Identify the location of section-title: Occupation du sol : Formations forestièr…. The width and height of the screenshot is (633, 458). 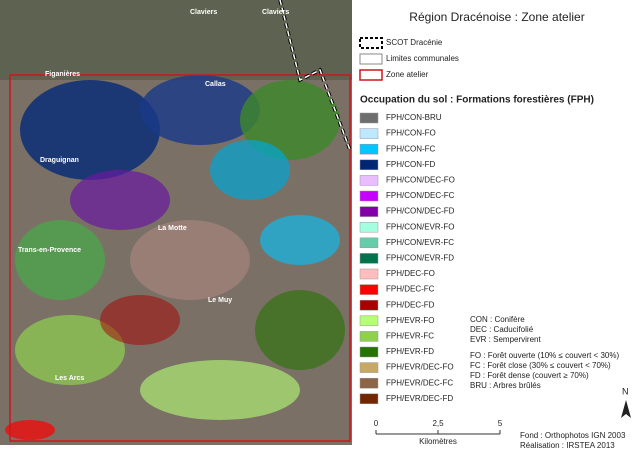
(477, 100).